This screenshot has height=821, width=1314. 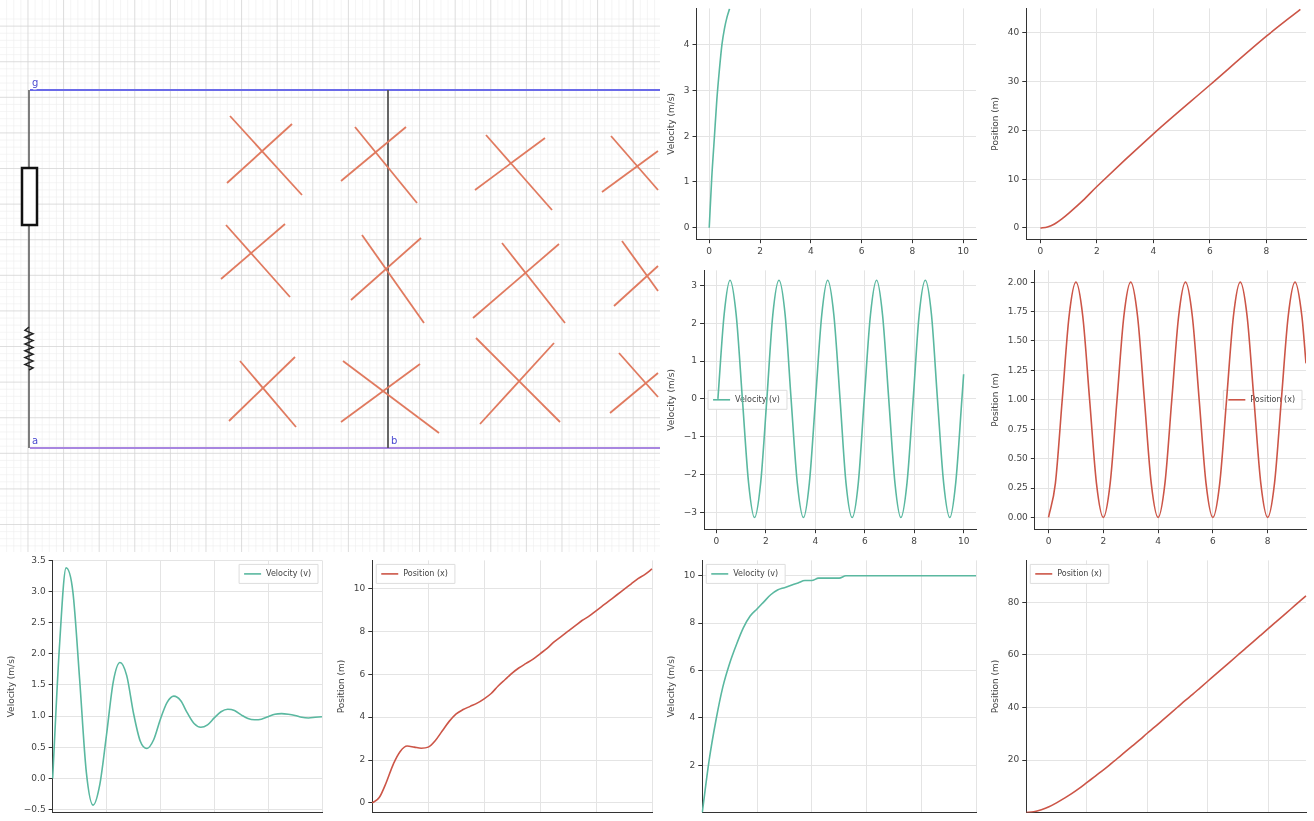 What do you see at coordinates (1017, 369) in the screenshot?
I see `y-tick-label: 1.25` at bounding box center [1017, 369].